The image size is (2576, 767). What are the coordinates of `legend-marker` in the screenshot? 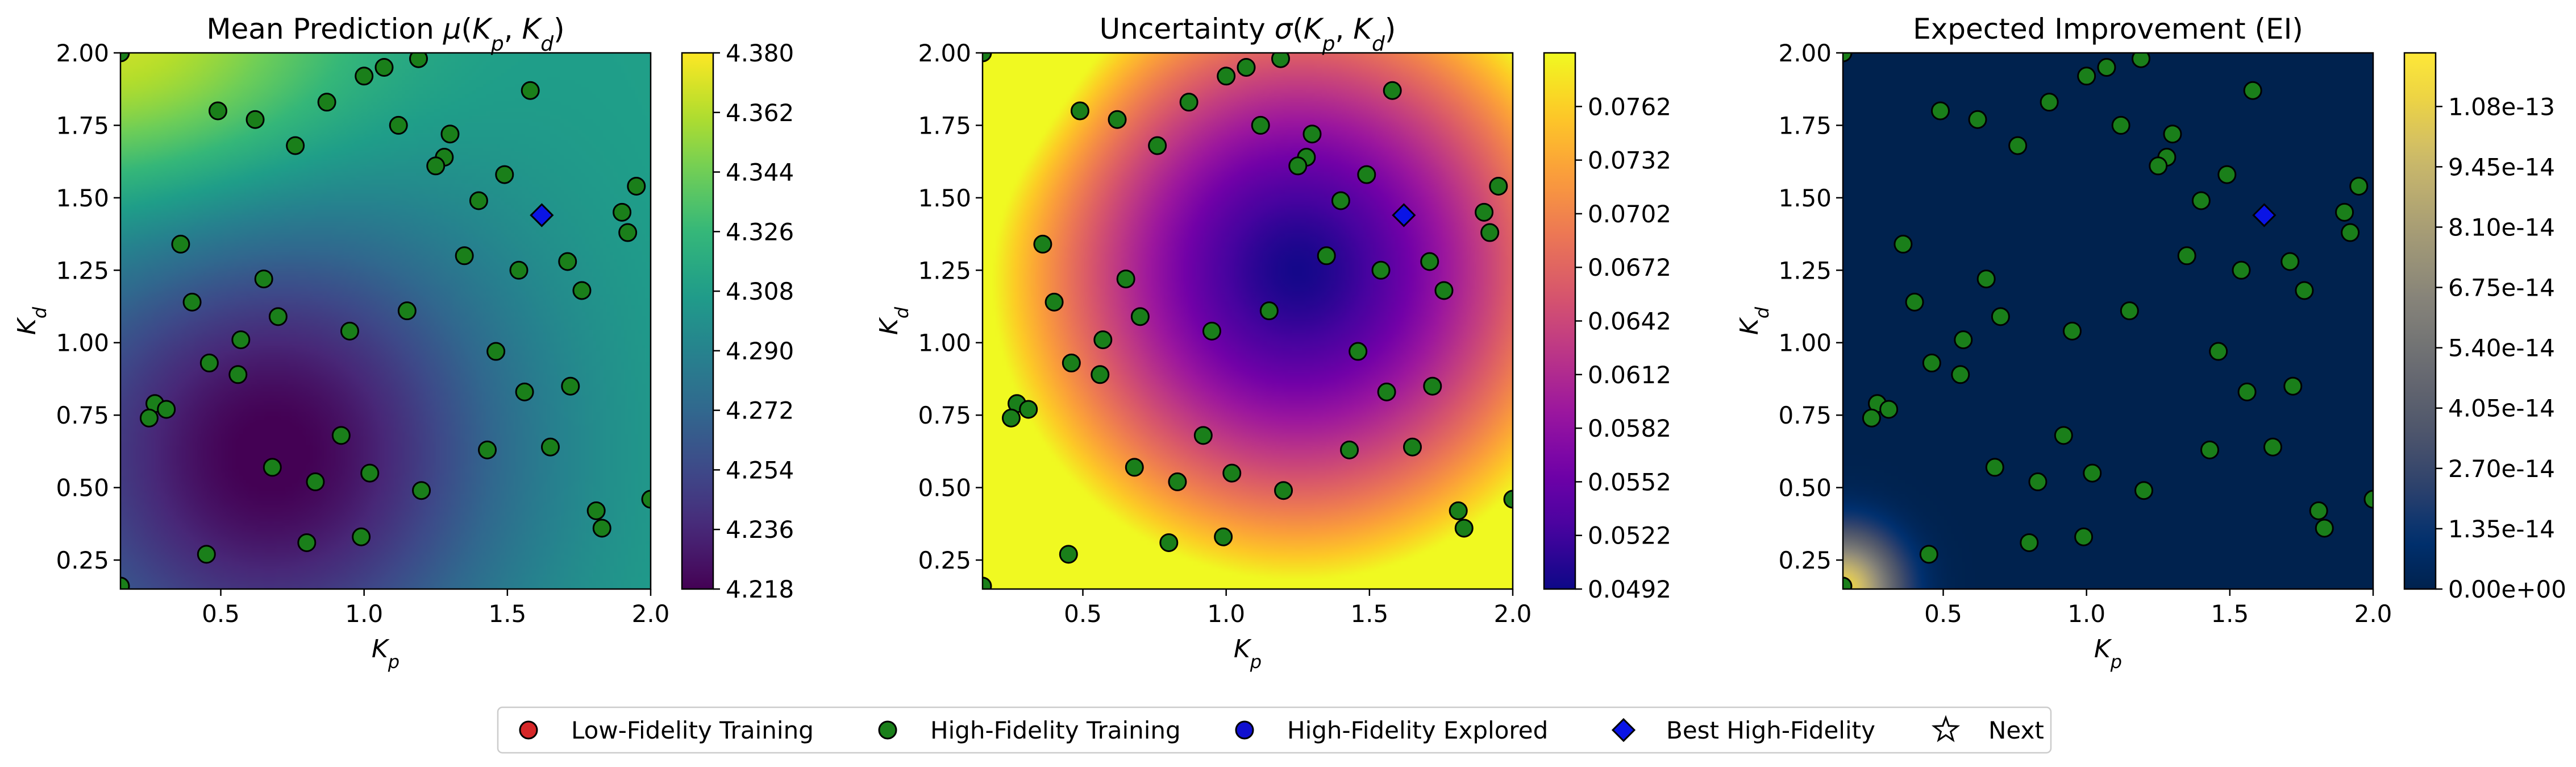 It's located at (1623, 730).